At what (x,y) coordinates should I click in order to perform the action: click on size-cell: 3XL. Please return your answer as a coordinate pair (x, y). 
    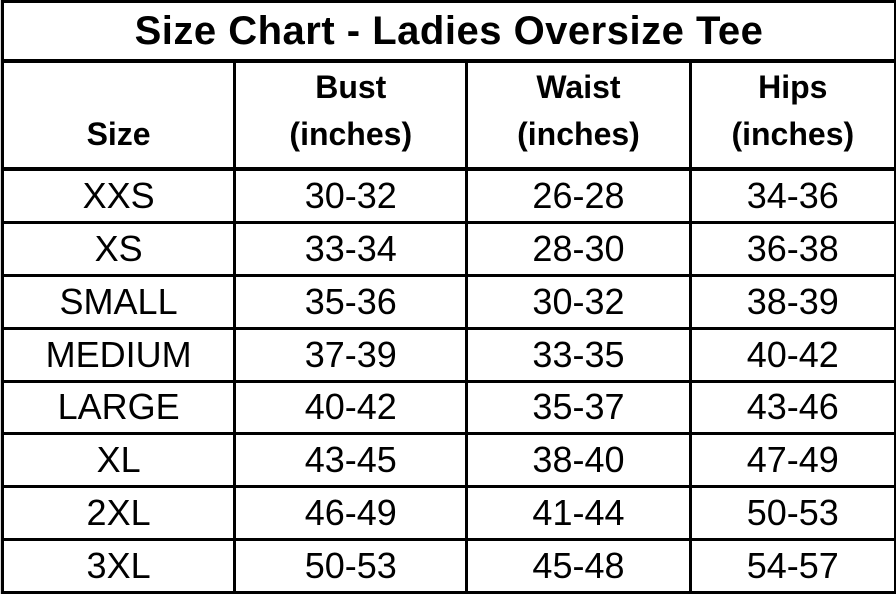
    Looking at the image, I should click on (118, 566).